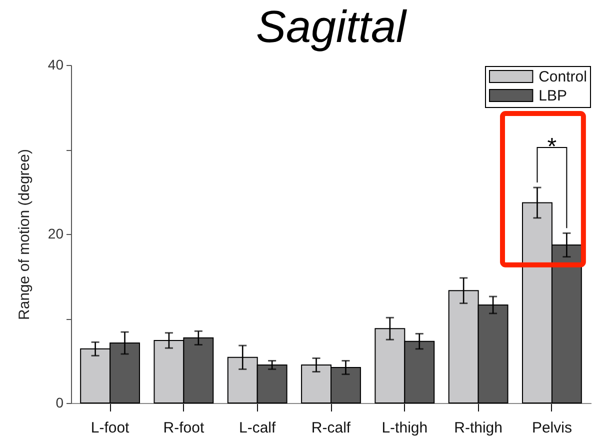  What do you see at coordinates (184, 428) in the screenshot?
I see `x-tick-label: R-foot` at bounding box center [184, 428].